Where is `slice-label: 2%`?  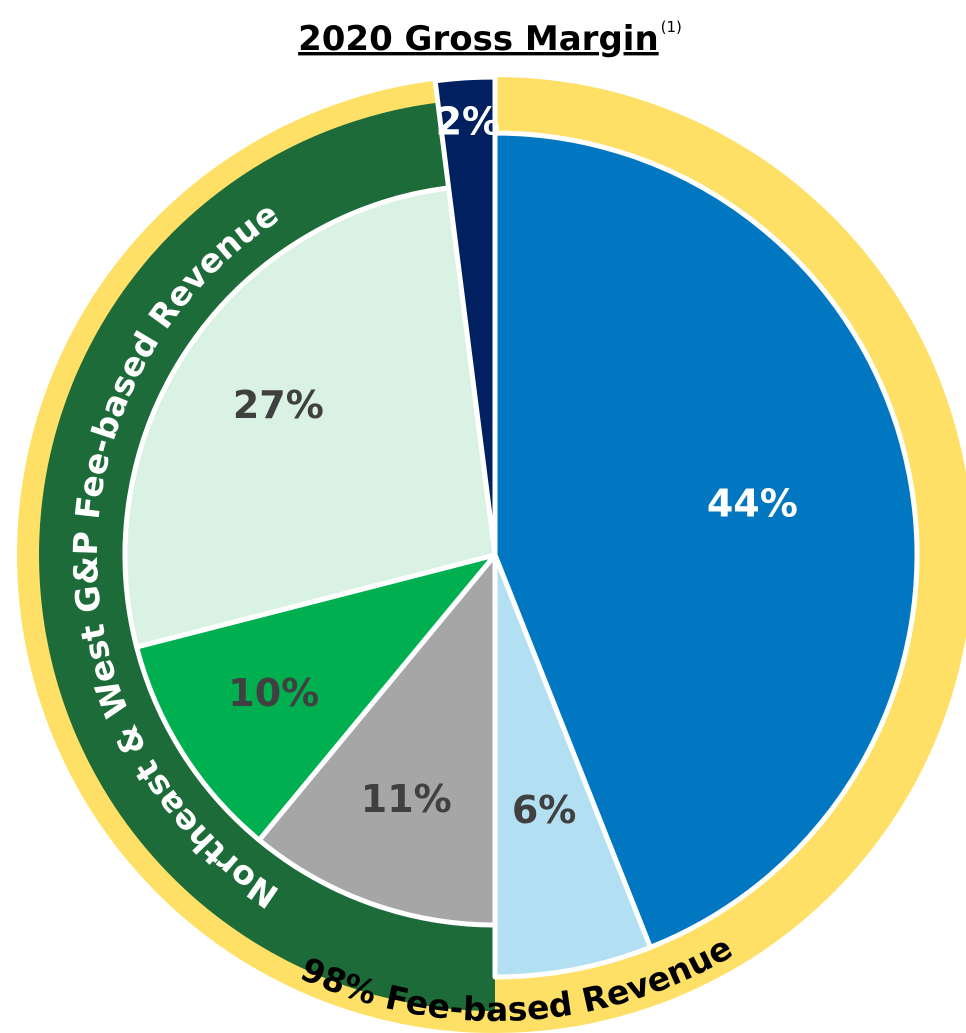
slice-label: 2% is located at coordinates (468, 121).